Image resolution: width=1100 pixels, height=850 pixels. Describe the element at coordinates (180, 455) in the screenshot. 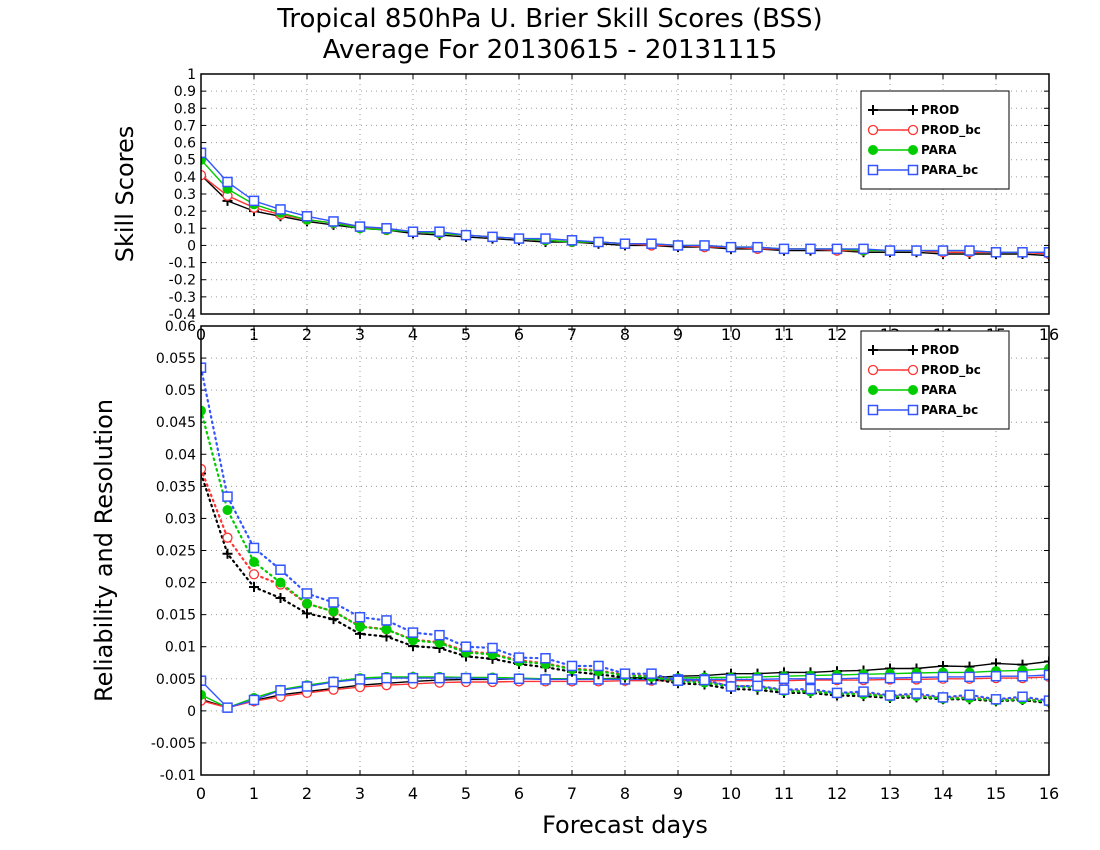

I see `y-tick-label: 0.04` at that location.